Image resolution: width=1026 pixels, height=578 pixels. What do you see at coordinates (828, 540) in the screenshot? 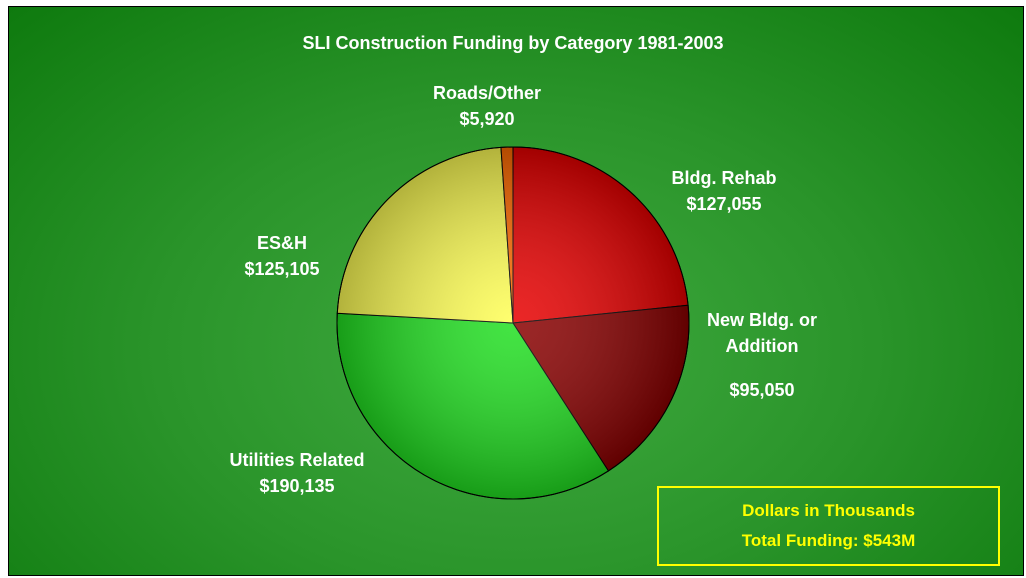
I see `annotation: Total Funding: $543M` at bounding box center [828, 540].